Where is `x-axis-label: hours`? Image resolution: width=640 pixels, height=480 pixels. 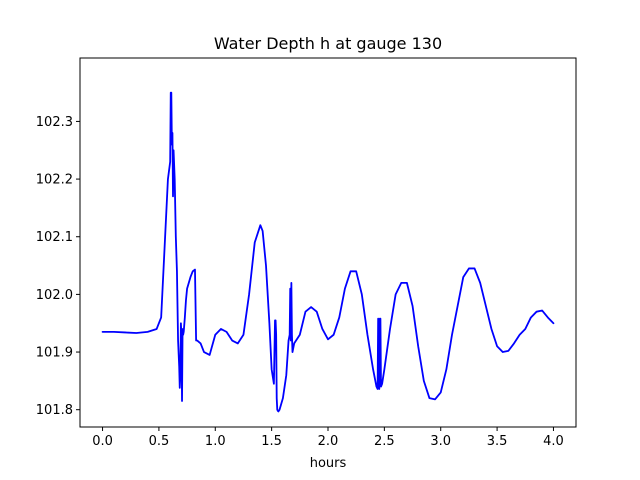
x-axis-label: hours is located at coordinates (328, 463).